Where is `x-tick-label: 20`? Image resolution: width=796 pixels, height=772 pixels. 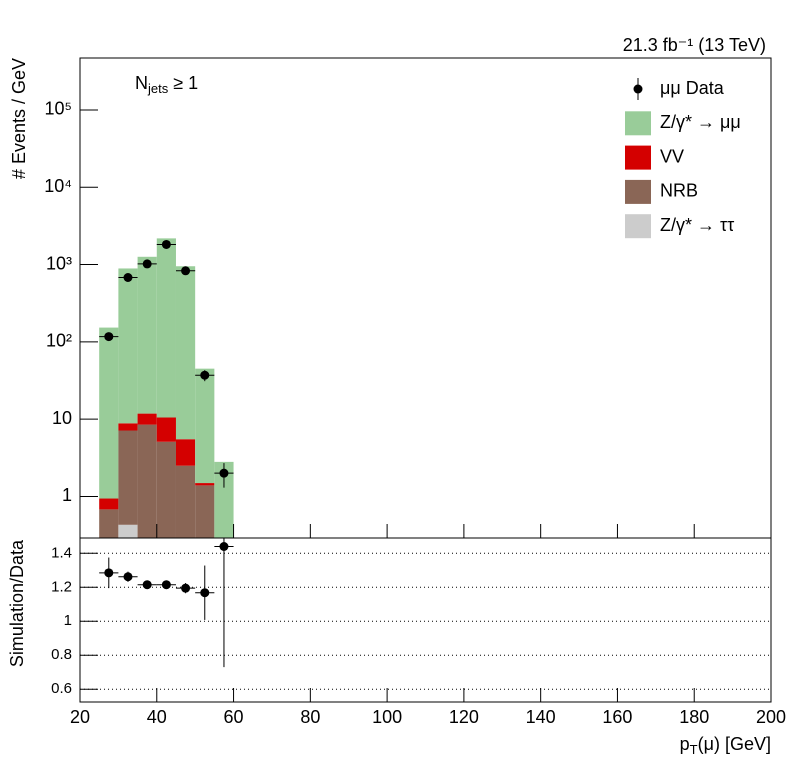 x-tick-label: 20 is located at coordinates (80, 717).